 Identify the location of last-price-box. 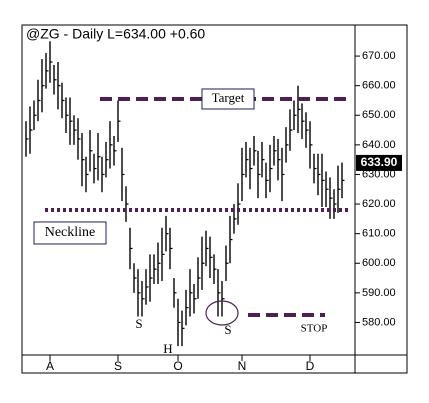
(379, 162).